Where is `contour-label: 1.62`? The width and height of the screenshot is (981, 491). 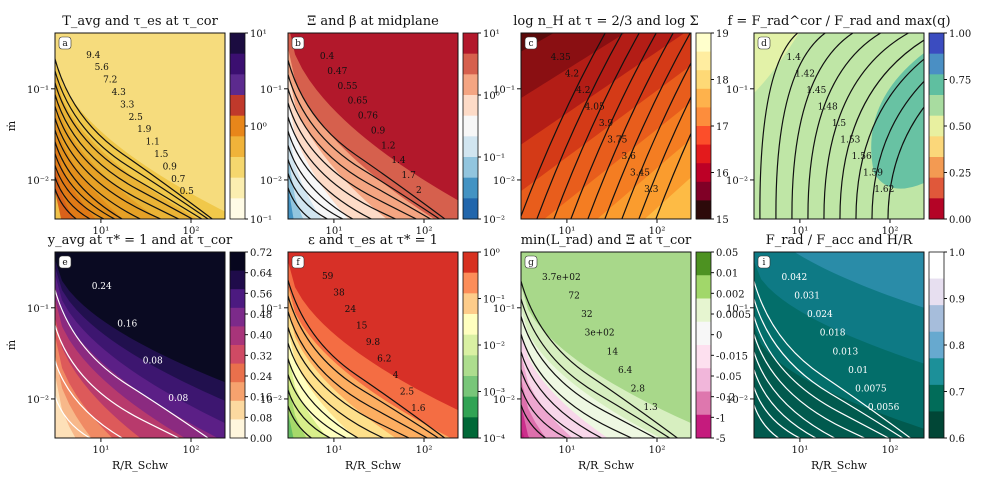 contour-label: 1.62 is located at coordinates (884, 190).